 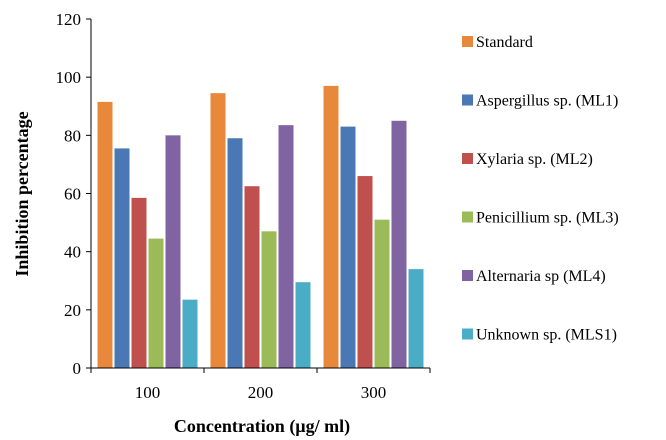 I want to click on y-tick-label: 120, so click(x=69, y=19).